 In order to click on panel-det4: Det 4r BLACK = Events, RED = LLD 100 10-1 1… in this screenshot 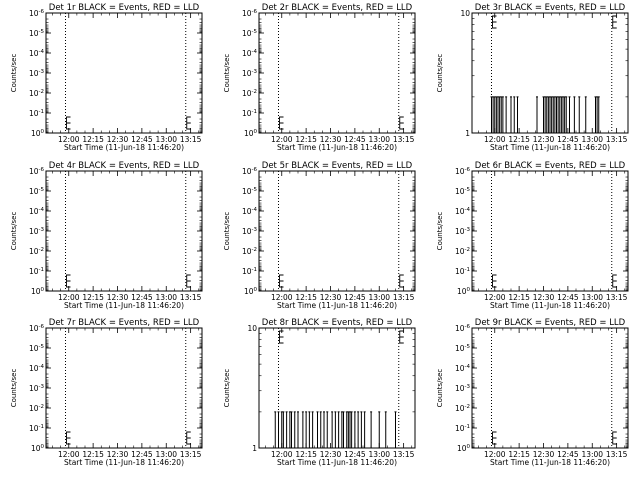, I will do `click(106, 235)`.